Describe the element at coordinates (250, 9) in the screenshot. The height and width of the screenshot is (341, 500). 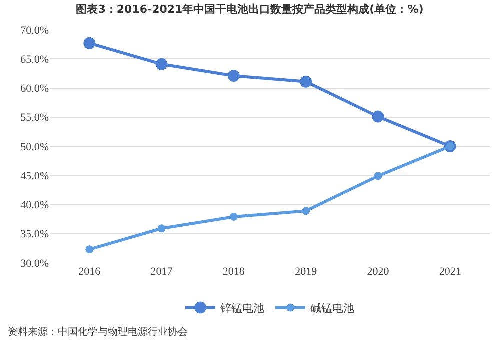
I see `chart-title: 图表3：2016-2021年中国干电池出口数量按产品类型构成(单位：%)` at that location.